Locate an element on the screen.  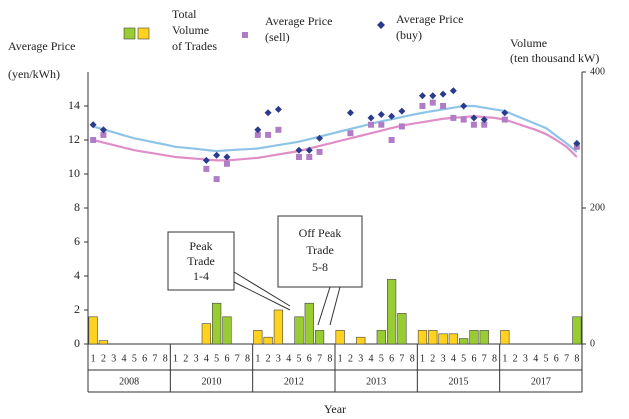
y-tick-label: 14 is located at coordinates (74, 105).